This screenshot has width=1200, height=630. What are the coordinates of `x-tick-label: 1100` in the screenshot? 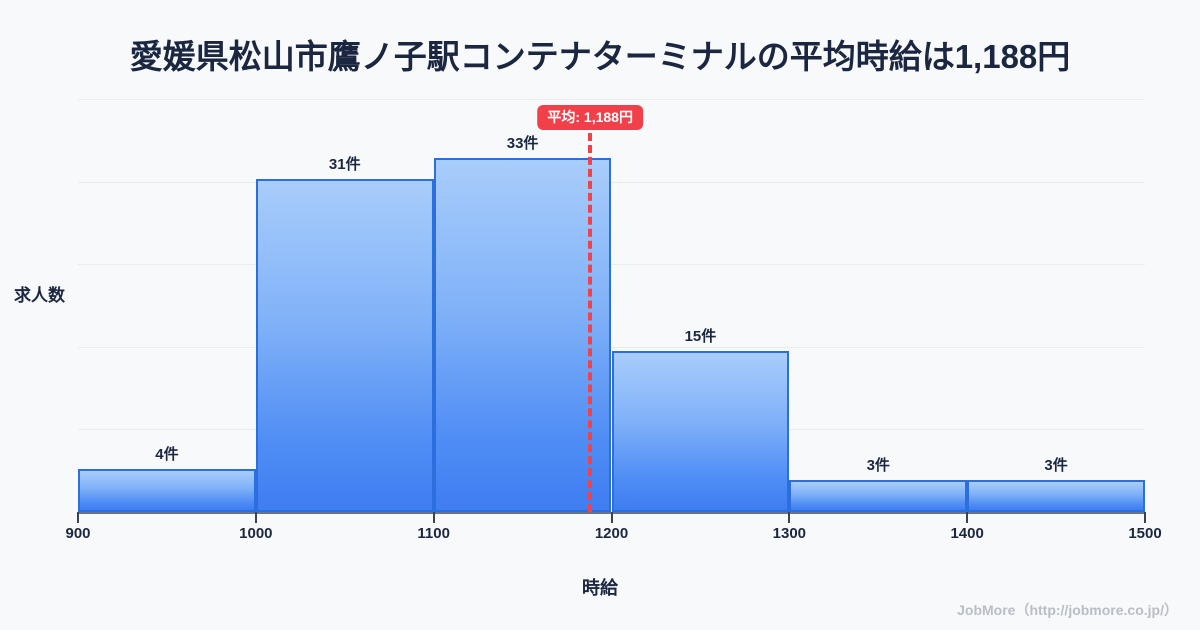 It's located at (433, 533).